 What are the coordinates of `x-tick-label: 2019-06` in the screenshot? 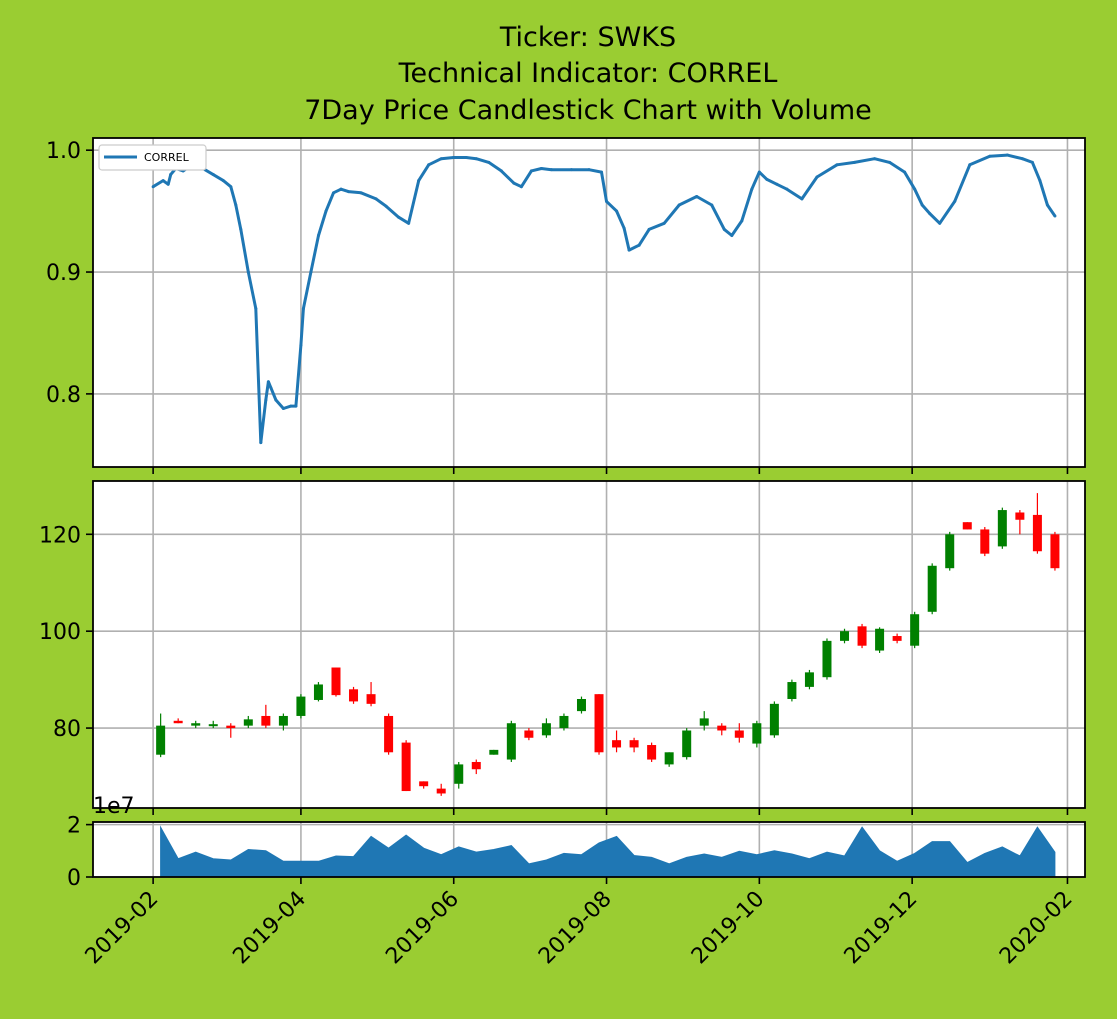 It's located at (422, 928).